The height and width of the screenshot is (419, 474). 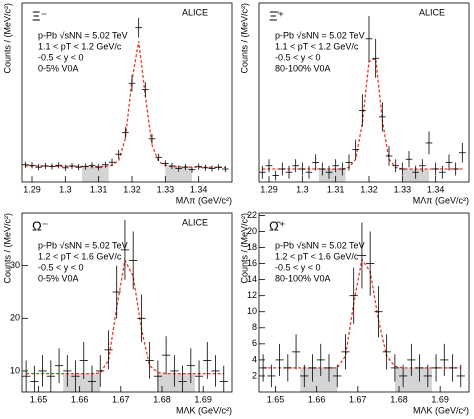 What do you see at coordinates (254, 375) in the screenshot?
I see `y-tick-label: 2` at bounding box center [254, 375].